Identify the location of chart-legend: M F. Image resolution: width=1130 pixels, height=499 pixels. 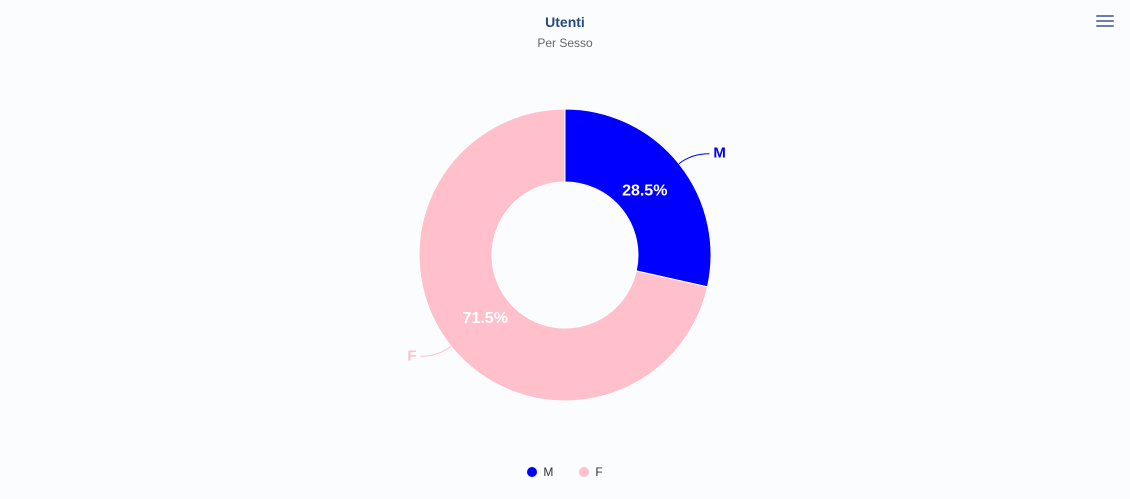
(565, 472).